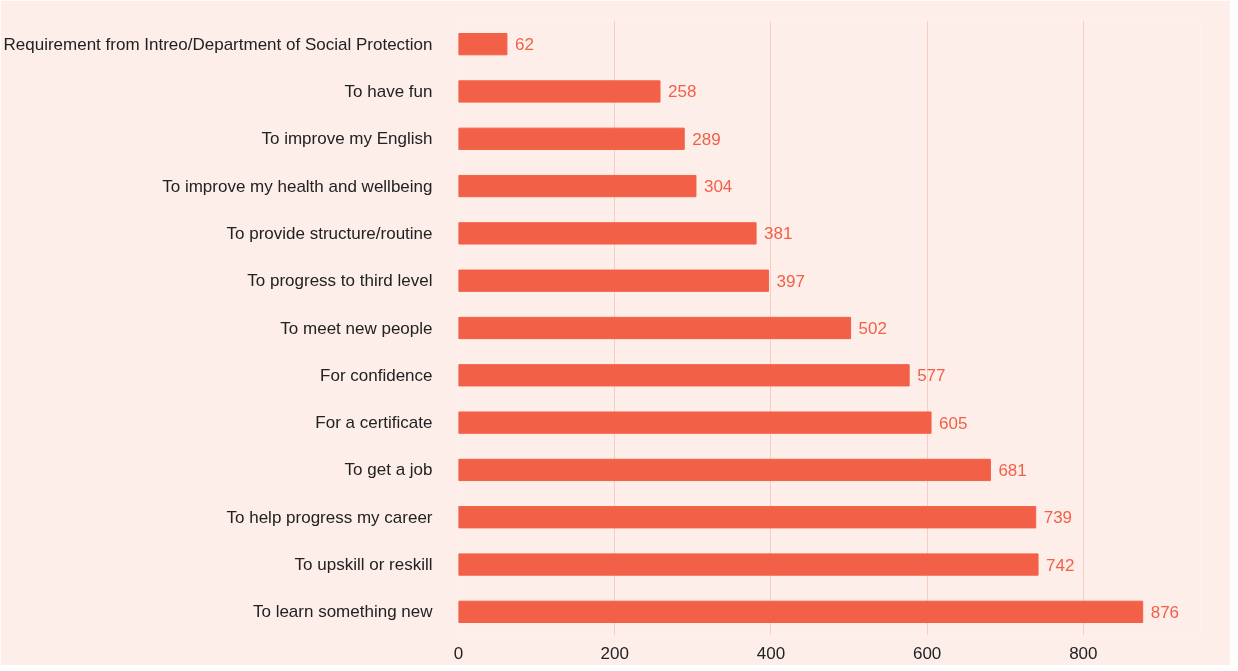 This screenshot has height=671, width=1238. I want to click on y-tick-label: To provide structure/routine, so click(329, 233).